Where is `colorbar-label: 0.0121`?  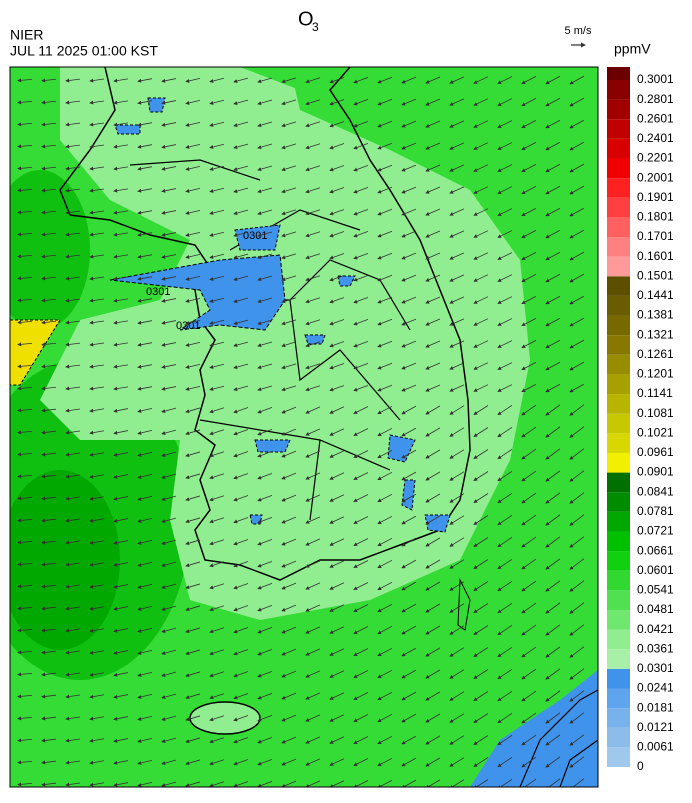
colorbar-label: 0.0121 is located at coordinates (655, 727).